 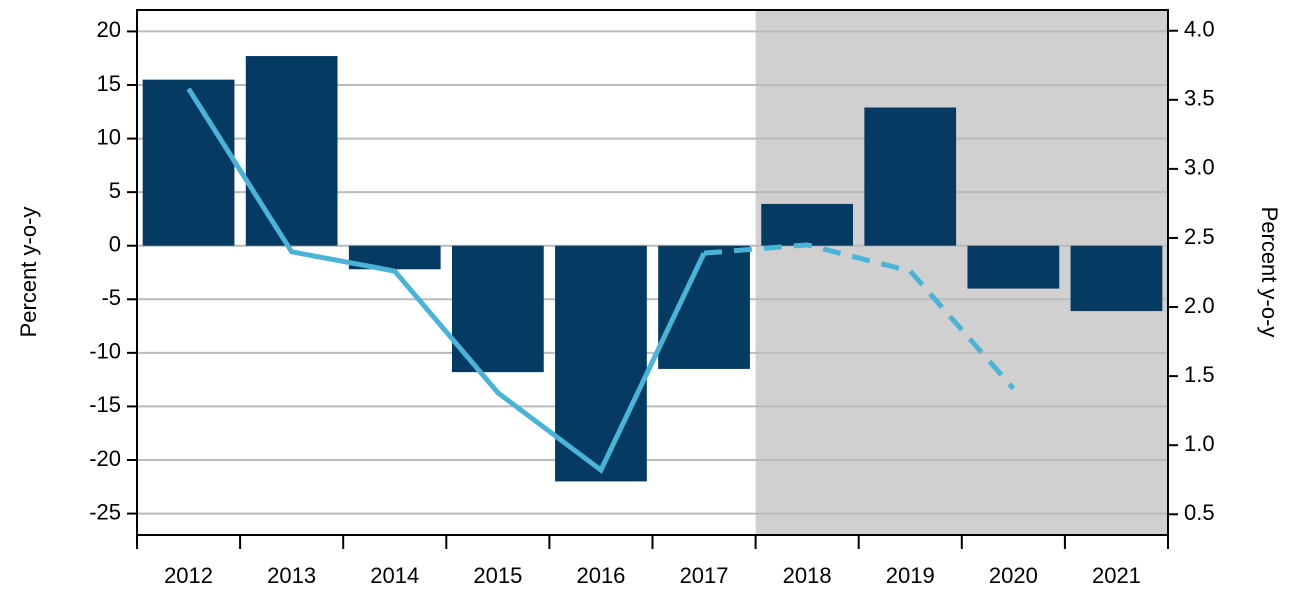 I want to click on y-tick-label: 15, so click(x=109, y=83).